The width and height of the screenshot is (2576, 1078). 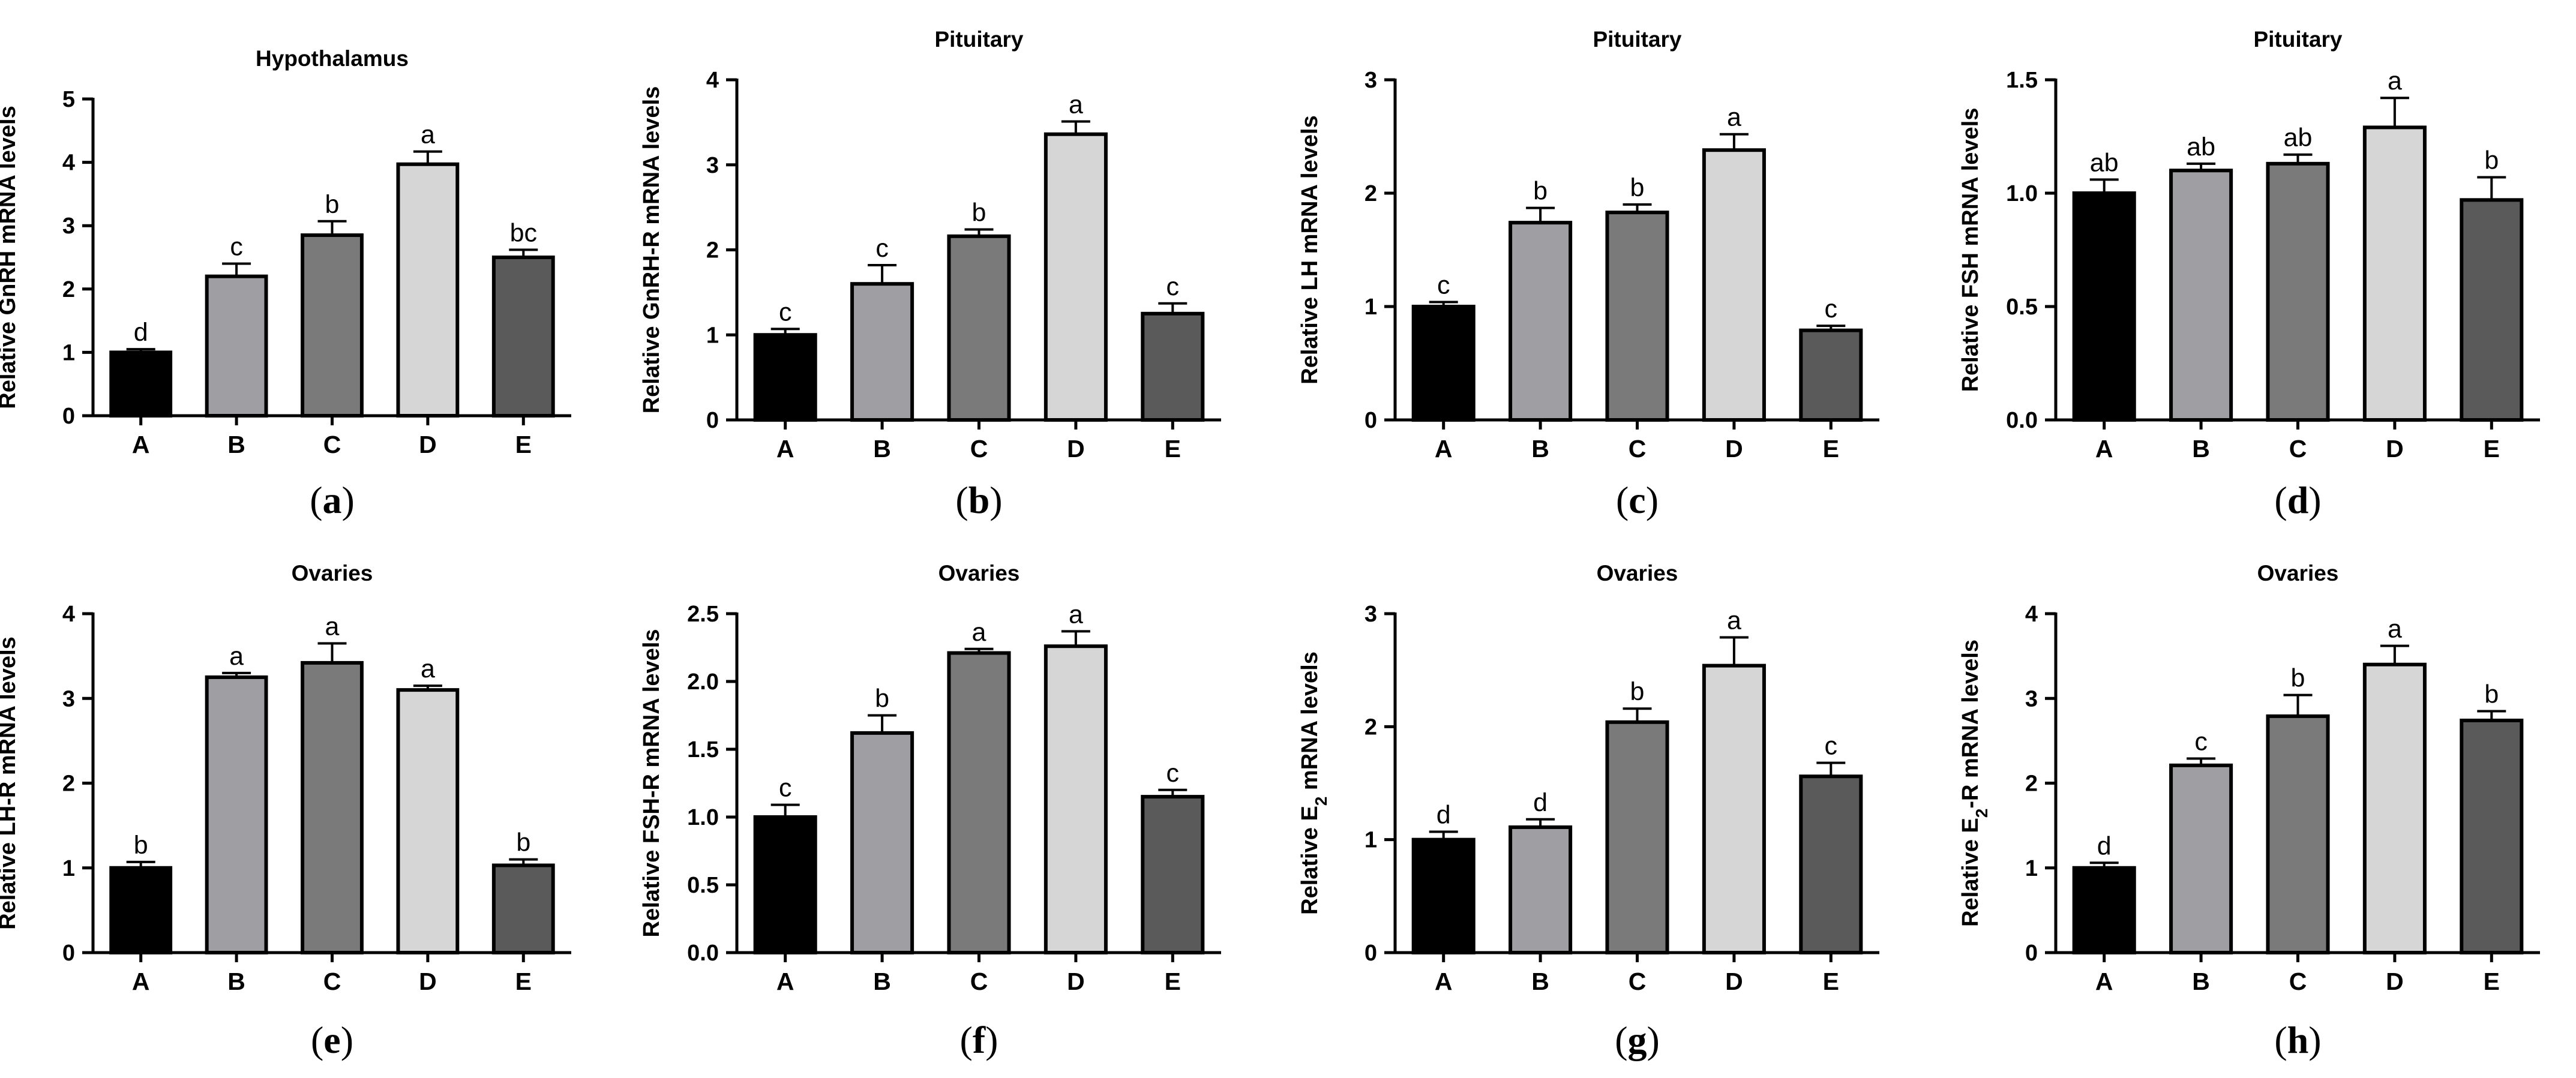 I want to click on panel-label-letter: f, so click(x=979, y=1040).